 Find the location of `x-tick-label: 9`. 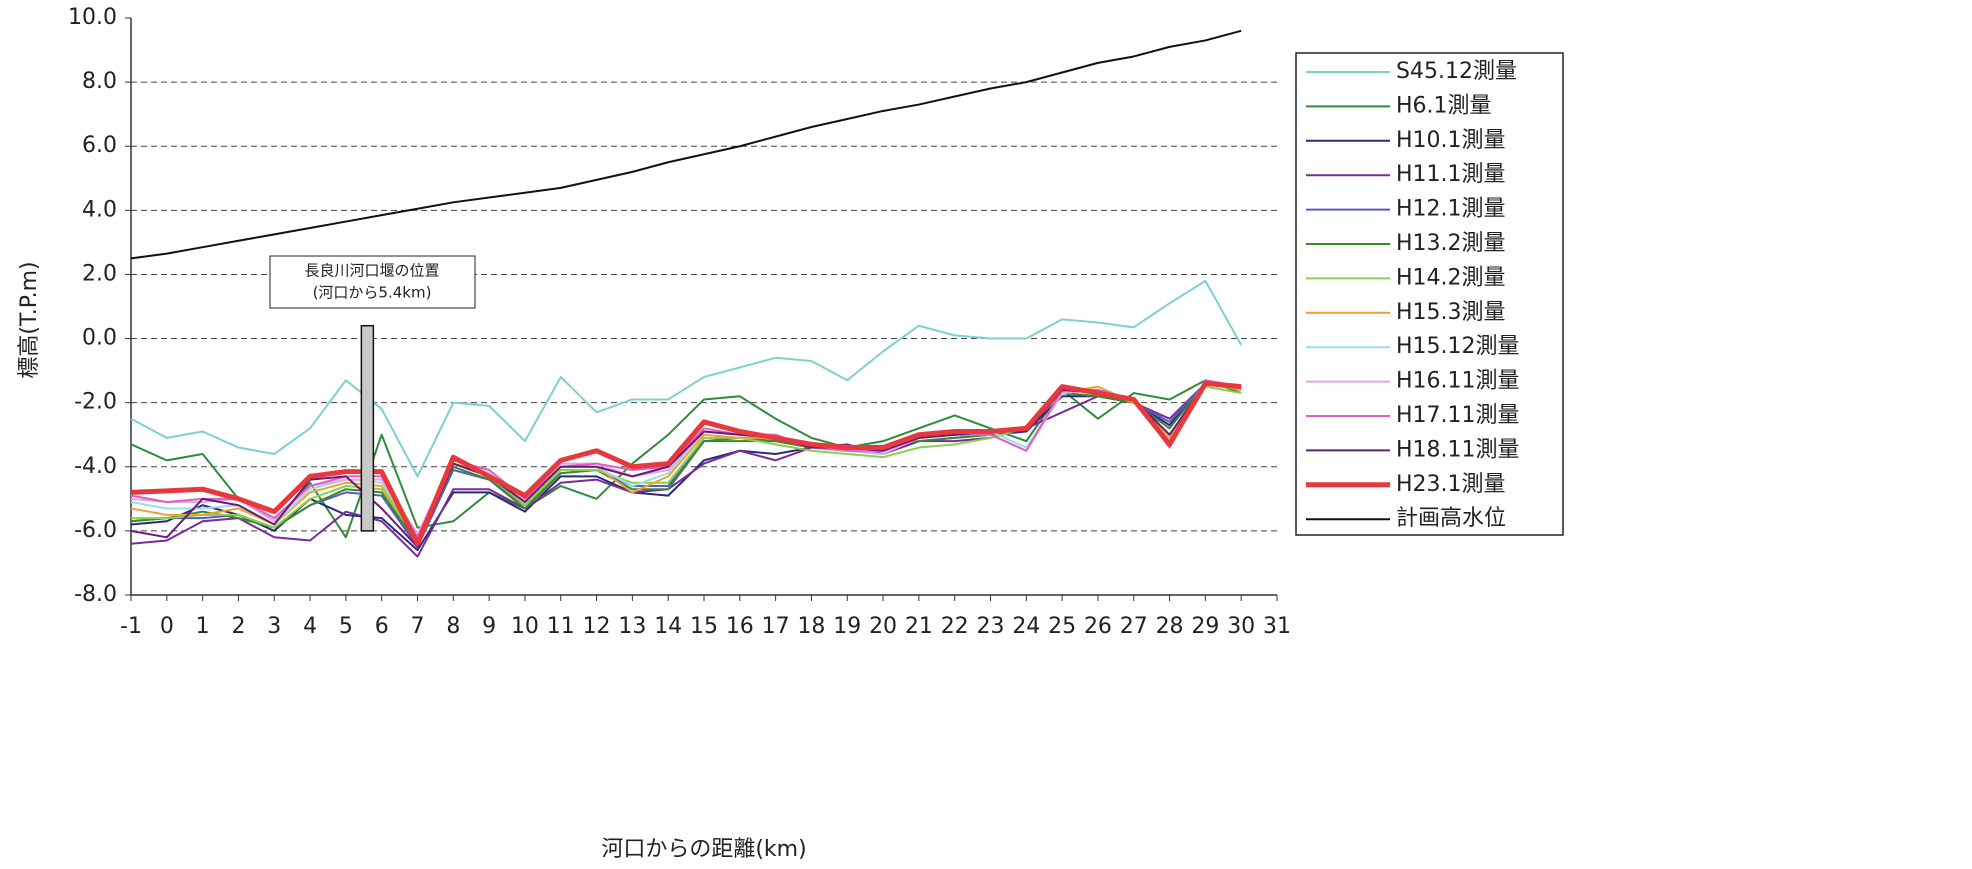

x-tick-label: 9 is located at coordinates (489, 626).